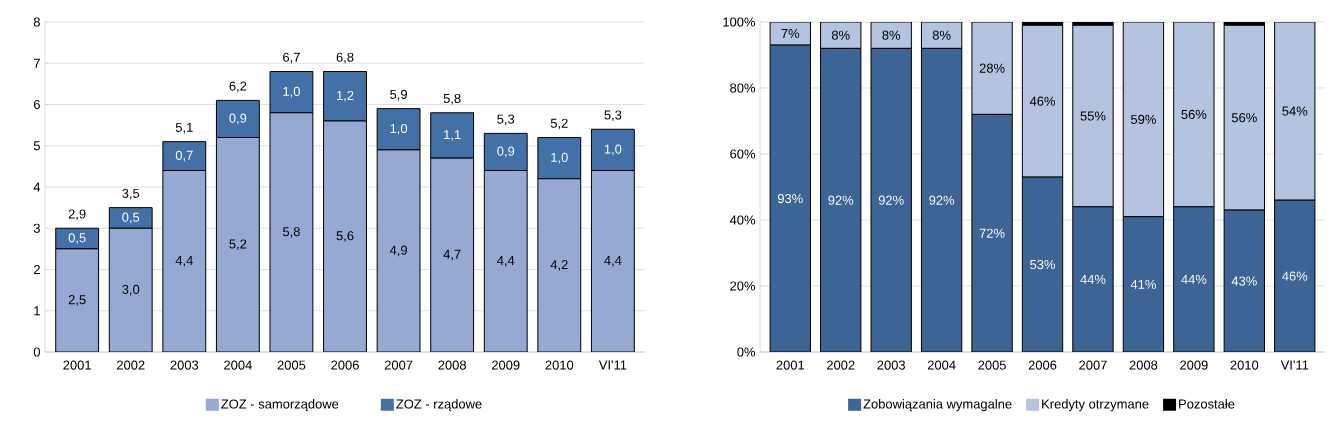 This screenshot has height=425, width=1335. Describe the element at coordinates (439, 405) in the screenshot. I see `legend-label: ZOZ - rządowe` at that location.